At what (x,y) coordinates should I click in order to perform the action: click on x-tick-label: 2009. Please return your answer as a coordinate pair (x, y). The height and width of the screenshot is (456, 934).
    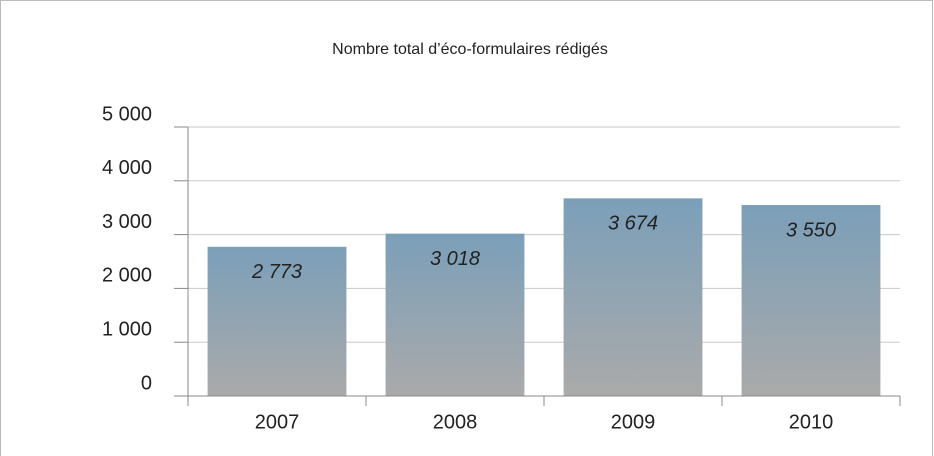
    Looking at the image, I should click on (633, 422).